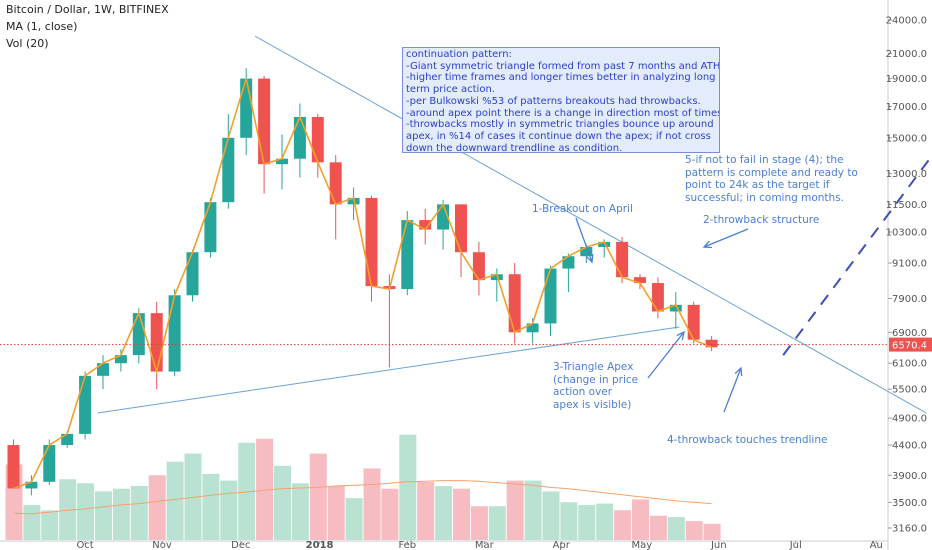 The image size is (932, 550). I want to click on projection-line, so click(857, 254).